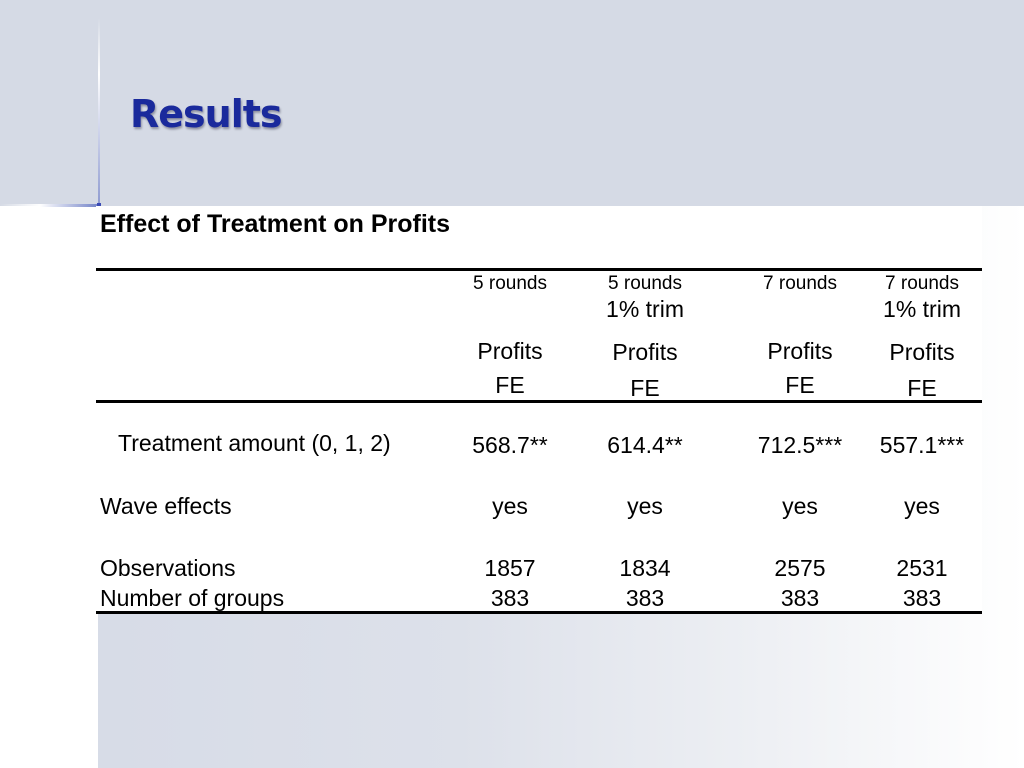 The width and height of the screenshot is (1024, 768). I want to click on table-cell: 2531, so click(922, 568).